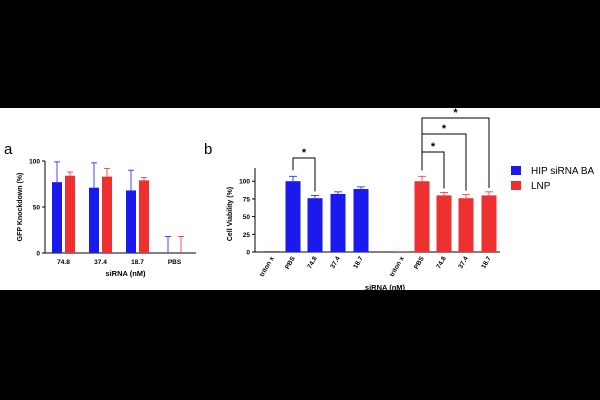 This screenshot has width=600, height=400. What do you see at coordinates (304, 153) in the screenshot?
I see `significance-star-0: *` at bounding box center [304, 153].